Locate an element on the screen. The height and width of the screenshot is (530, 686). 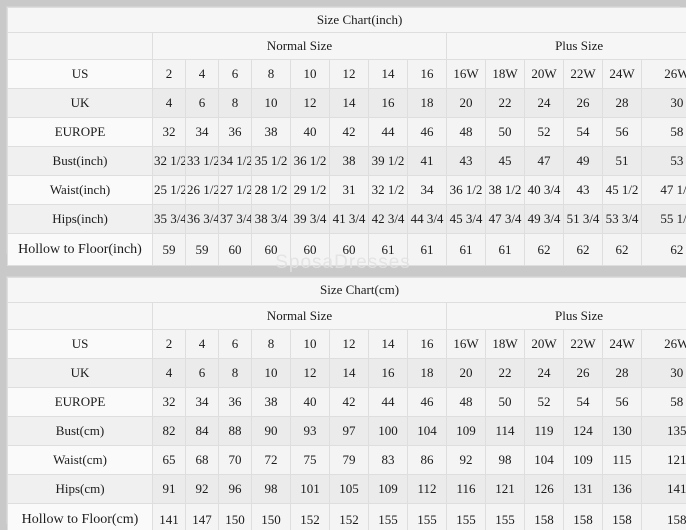
data-cell: 39 1/2 is located at coordinates (388, 161).